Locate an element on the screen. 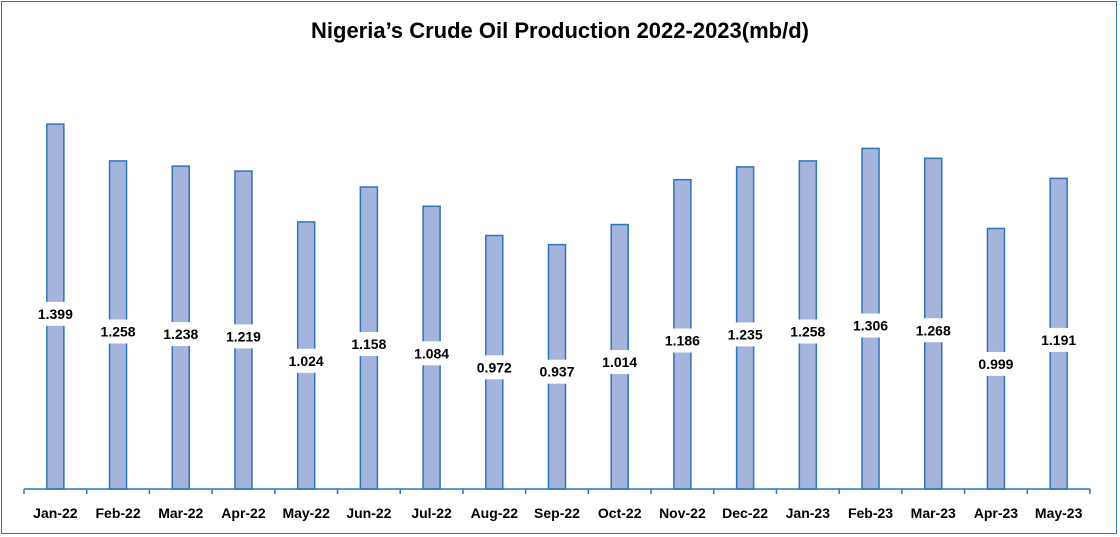 This screenshot has height=537, width=1120. data-label: 1.158 is located at coordinates (368, 344).